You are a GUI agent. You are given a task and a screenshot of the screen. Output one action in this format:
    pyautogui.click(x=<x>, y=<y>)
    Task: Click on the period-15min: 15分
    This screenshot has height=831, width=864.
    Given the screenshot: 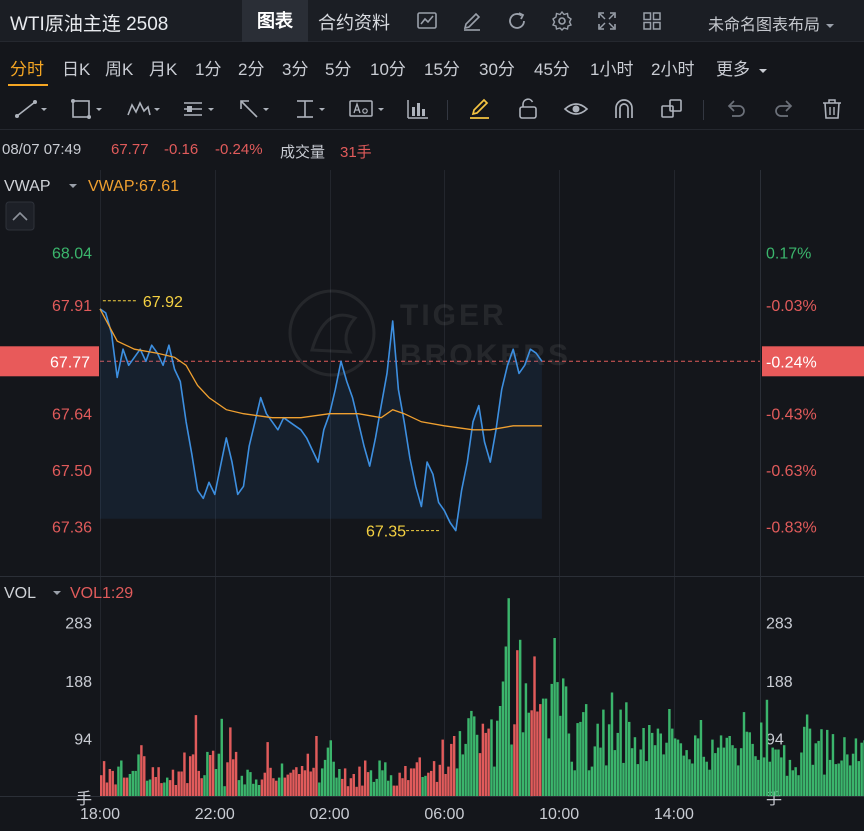 What is the action you would take?
    pyautogui.click(x=442, y=69)
    